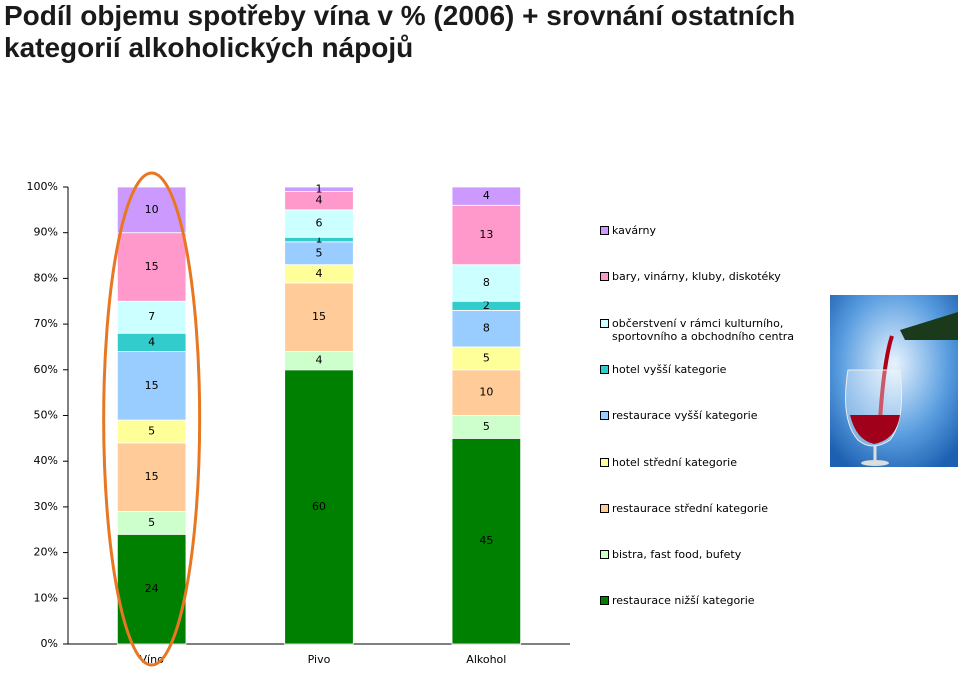  What do you see at coordinates (677, 555) in the screenshot?
I see `legend-label: bistra, fast food, bufety` at bounding box center [677, 555].